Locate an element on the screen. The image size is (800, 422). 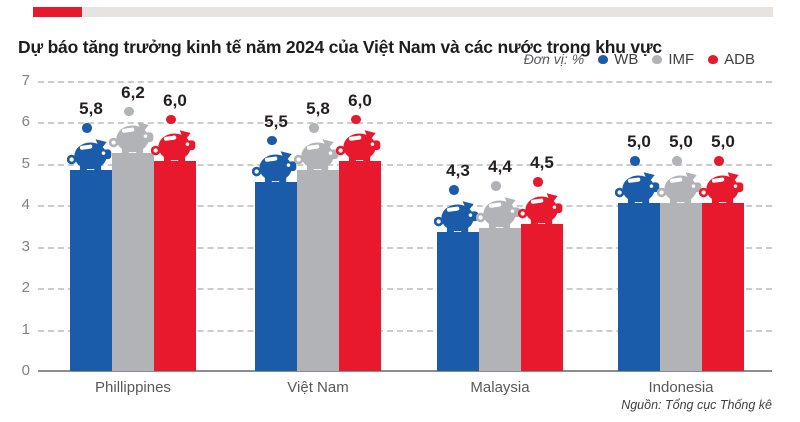
legend-label-imf: IMF is located at coordinates (681, 59).